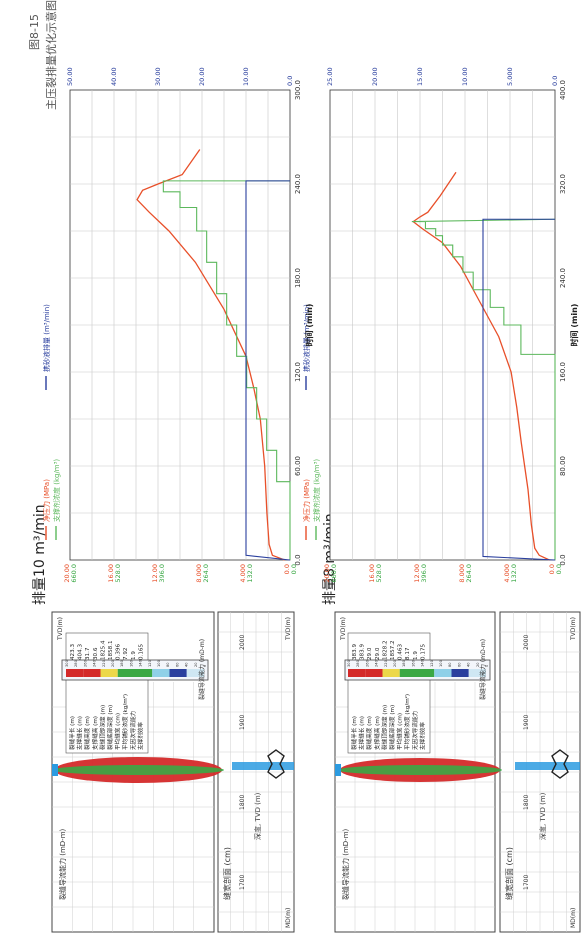 The width and height of the screenshot is (587, 940). What do you see at coordinates (384, 727) in the screenshot?
I see `stat-label: 裂缝顶部深度 (m)` at bounding box center [384, 727].